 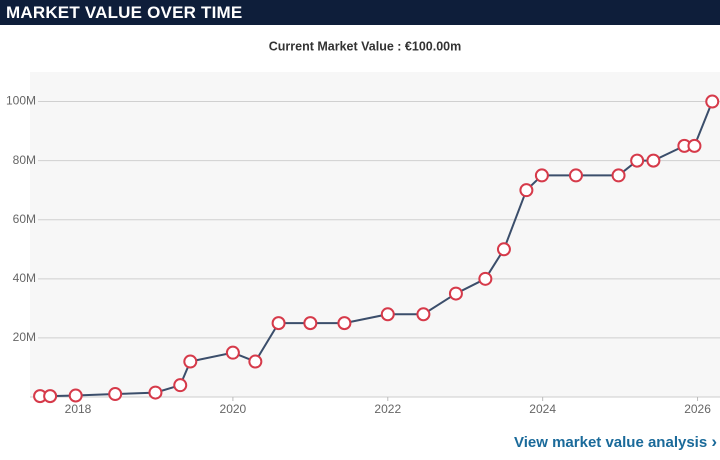 I want to click on x-tick-label: 2018, so click(x=78, y=409).